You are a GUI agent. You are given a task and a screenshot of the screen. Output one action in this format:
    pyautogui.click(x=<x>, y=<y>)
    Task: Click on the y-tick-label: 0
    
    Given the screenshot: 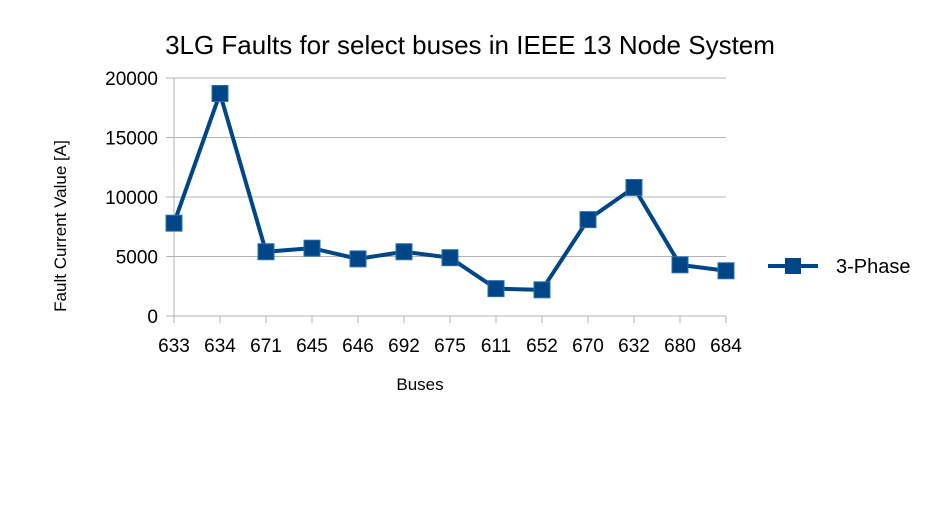 What is the action you would take?
    pyautogui.click(x=152, y=317)
    